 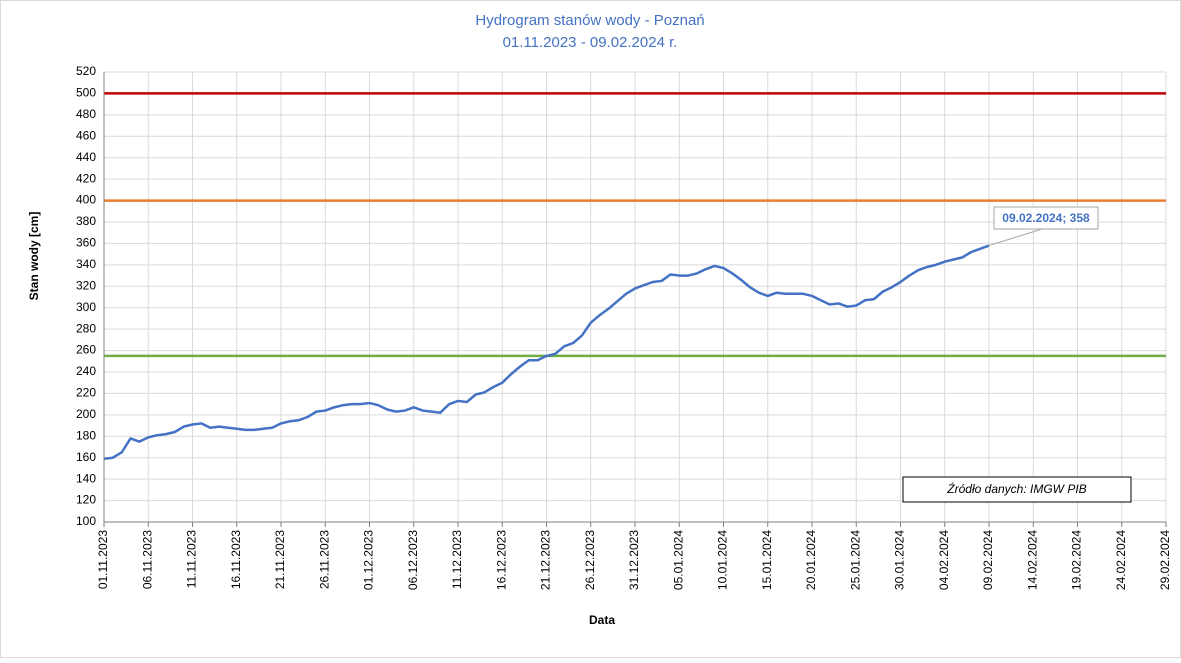 What do you see at coordinates (855, 560) in the screenshot?
I see `x-tick-label: 25.01.2024` at bounding box center [855, 560].